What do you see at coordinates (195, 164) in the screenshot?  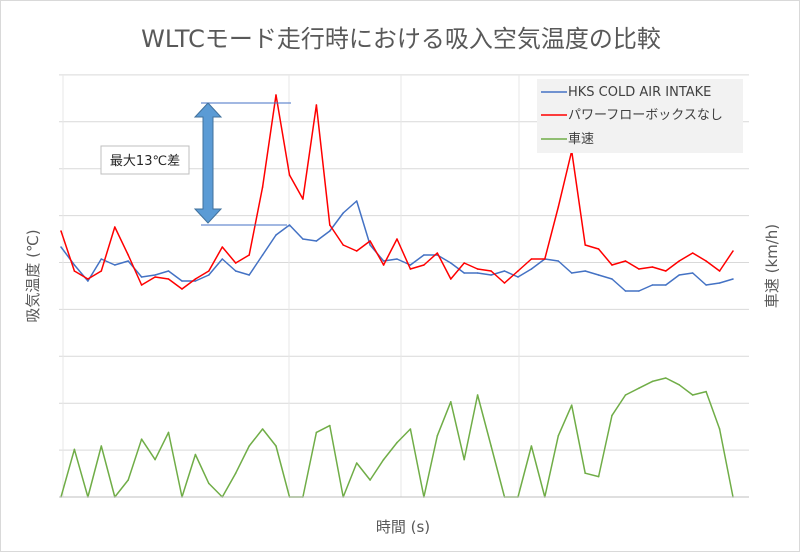 I see `difference-annotation: 最大13℃差` at bounding box center [195, 164].